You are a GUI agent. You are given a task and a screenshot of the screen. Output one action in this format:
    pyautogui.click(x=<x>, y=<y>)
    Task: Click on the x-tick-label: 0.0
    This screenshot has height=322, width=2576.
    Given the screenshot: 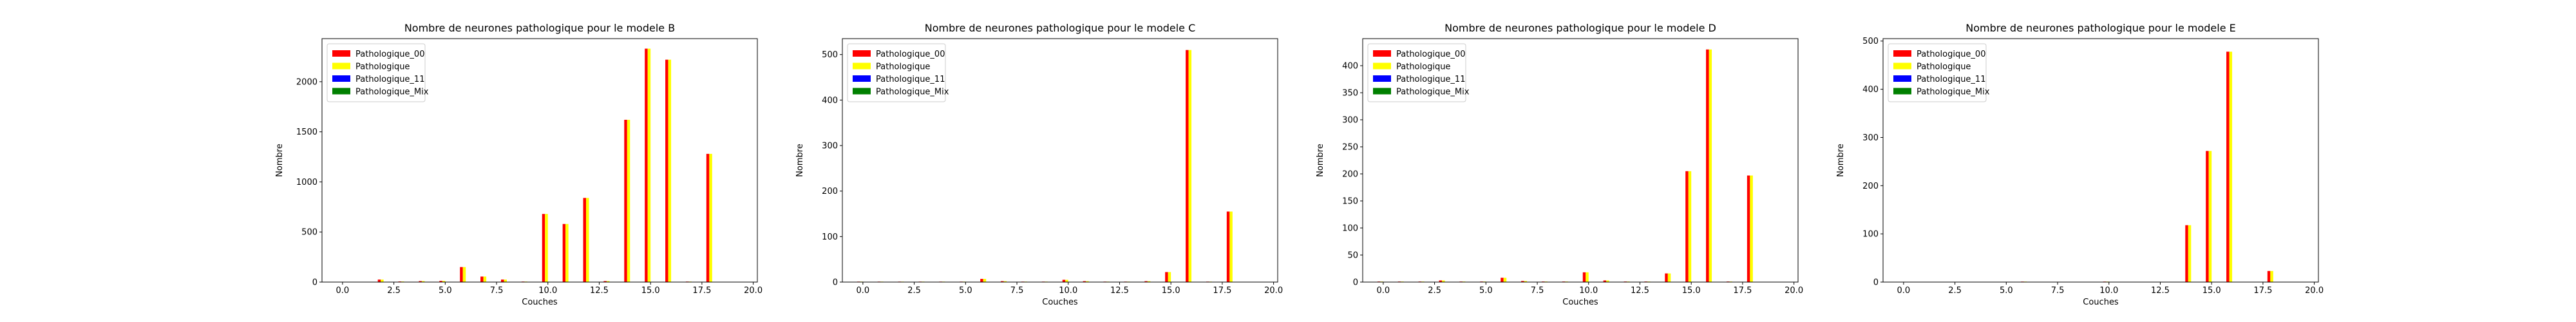 What is the action you would take?
    pyautogui.click(x=343, y=291)
    